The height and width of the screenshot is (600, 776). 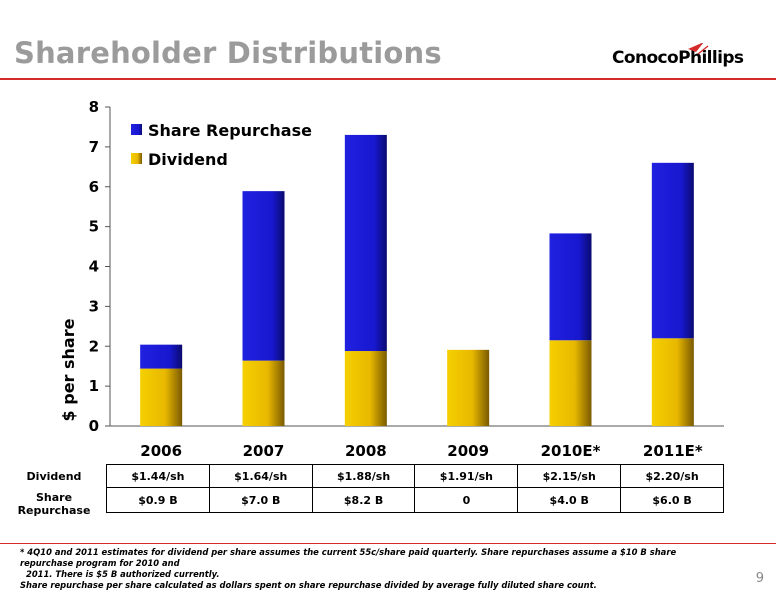 I want to click on legend-swatch-share-repurchase, so click(x=136, y=129).